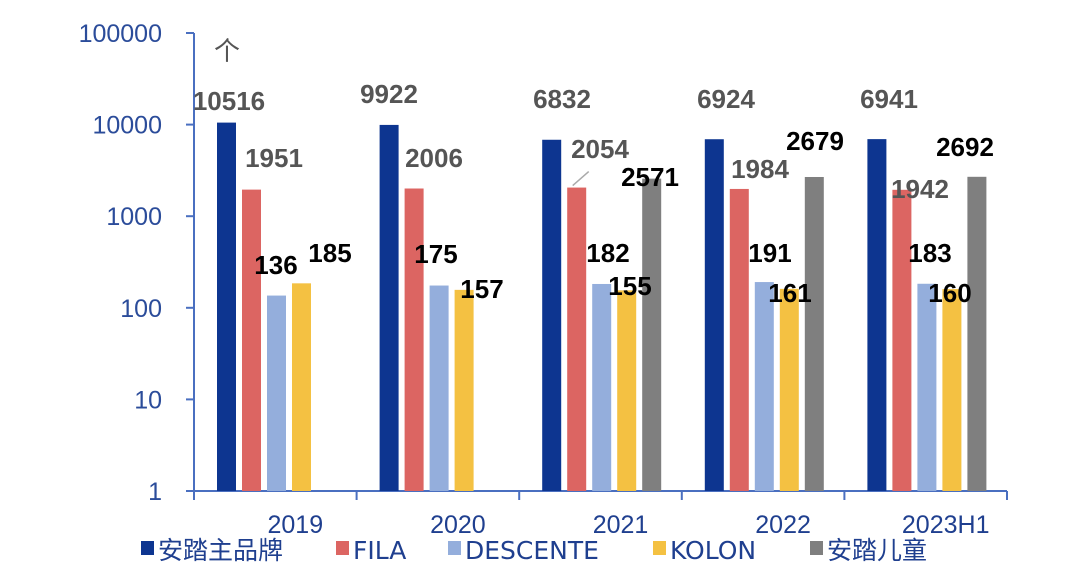  Describe the element at coordinates (274, 158) in the screenshot. I see `data-label: 1951` at that location.